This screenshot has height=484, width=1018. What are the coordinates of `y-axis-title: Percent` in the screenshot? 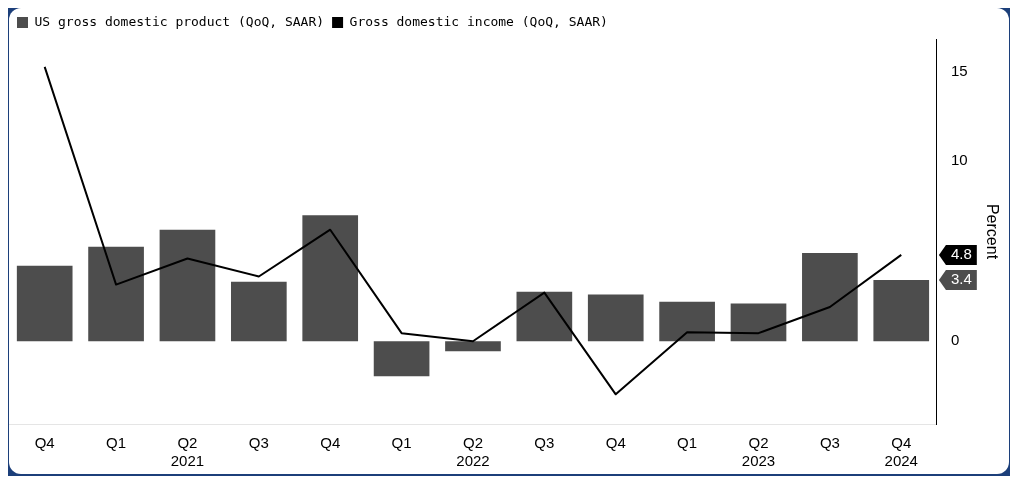 It's located at (992, 231).